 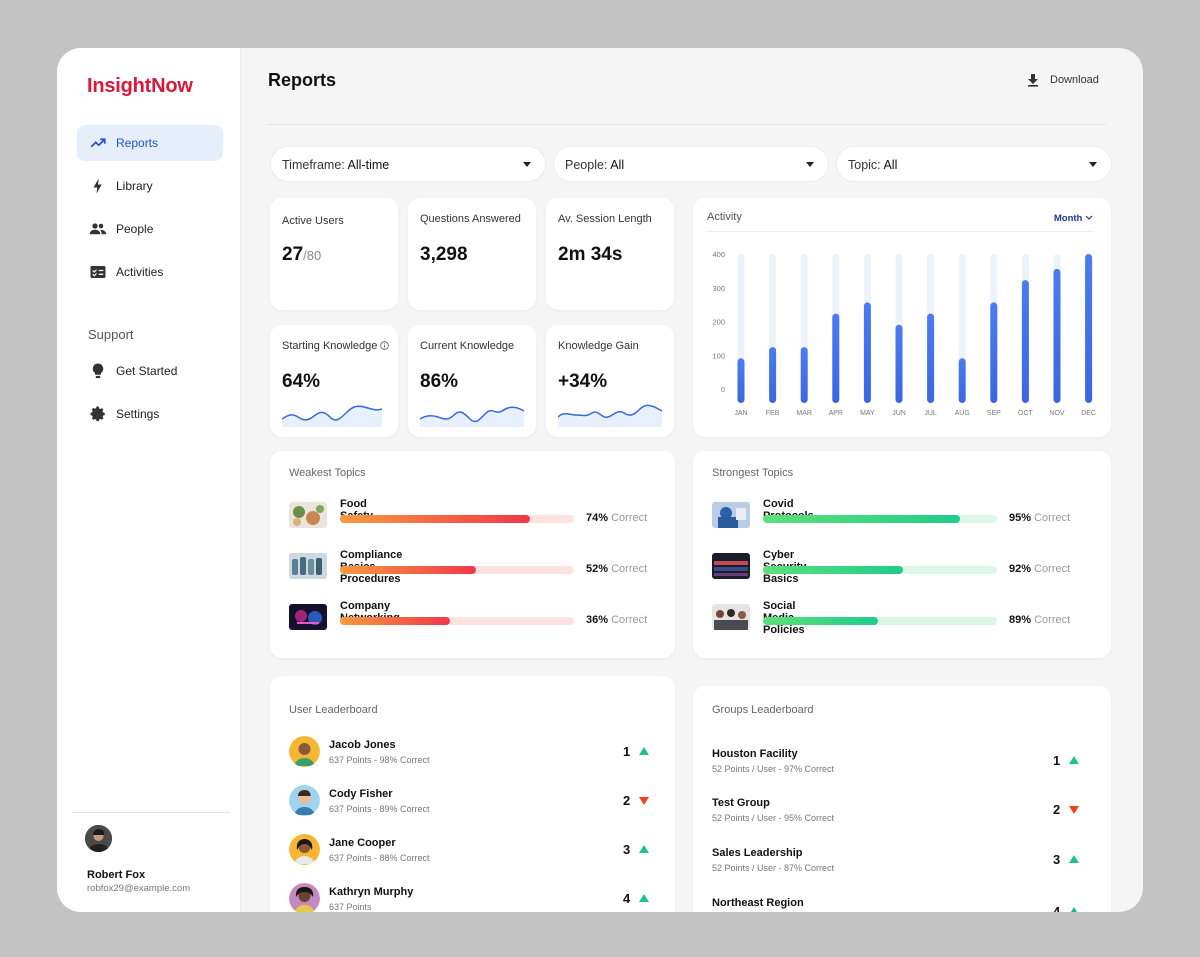 What do you see at coordinates (773, 769) in the screenshot?
I see `group-stats: 52 Points / User - 97% Correct` at bounding box center [773, 769].